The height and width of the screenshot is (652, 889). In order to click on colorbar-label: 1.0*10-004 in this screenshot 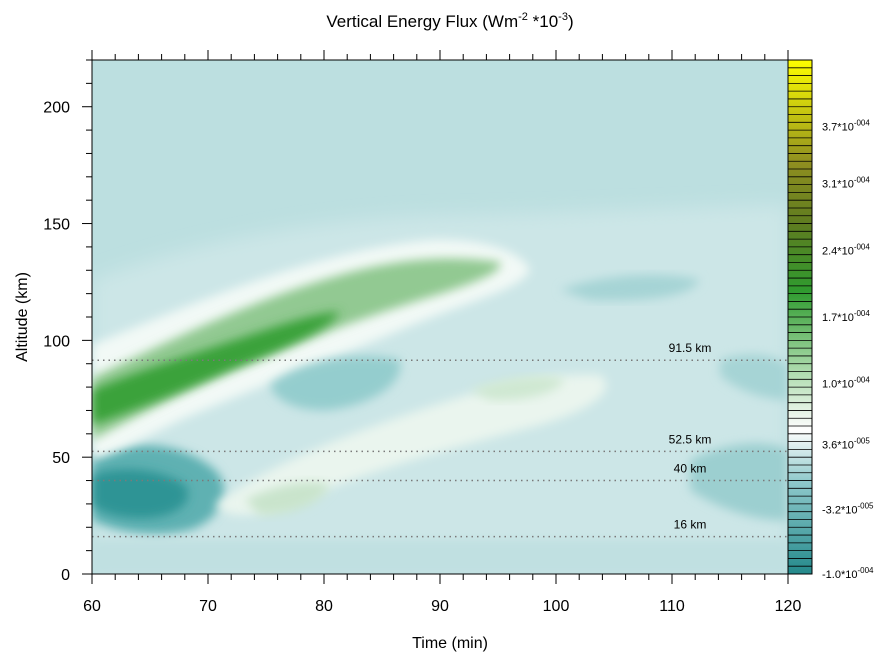, I will do `click(846, 383)`.